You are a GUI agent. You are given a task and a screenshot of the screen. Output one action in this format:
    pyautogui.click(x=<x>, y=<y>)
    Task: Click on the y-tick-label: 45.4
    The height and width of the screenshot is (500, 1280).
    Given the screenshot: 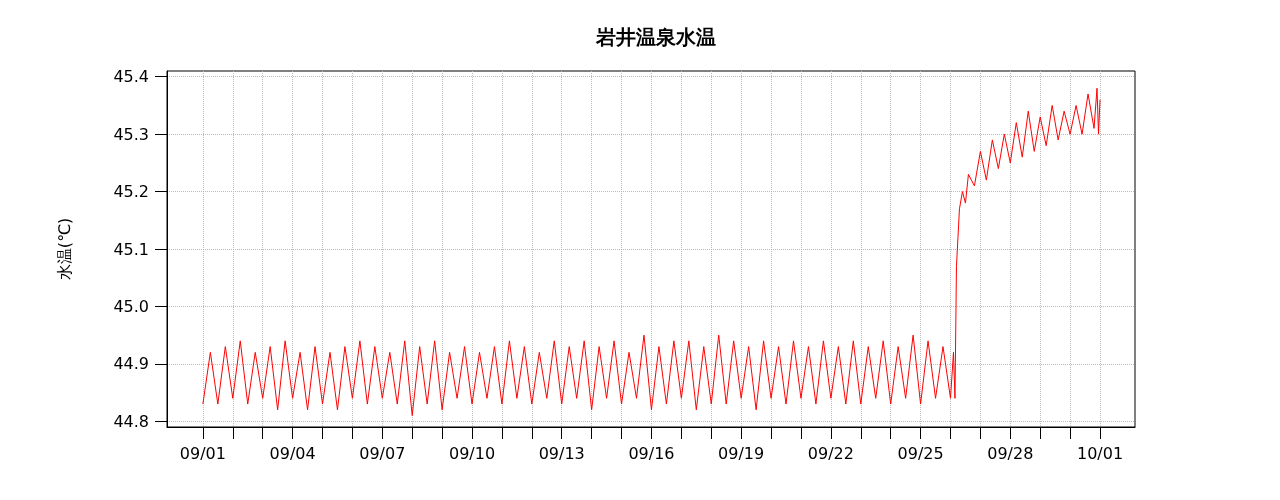 What is the action you would take?
    pyautogui.click(x=131, y=77)
    